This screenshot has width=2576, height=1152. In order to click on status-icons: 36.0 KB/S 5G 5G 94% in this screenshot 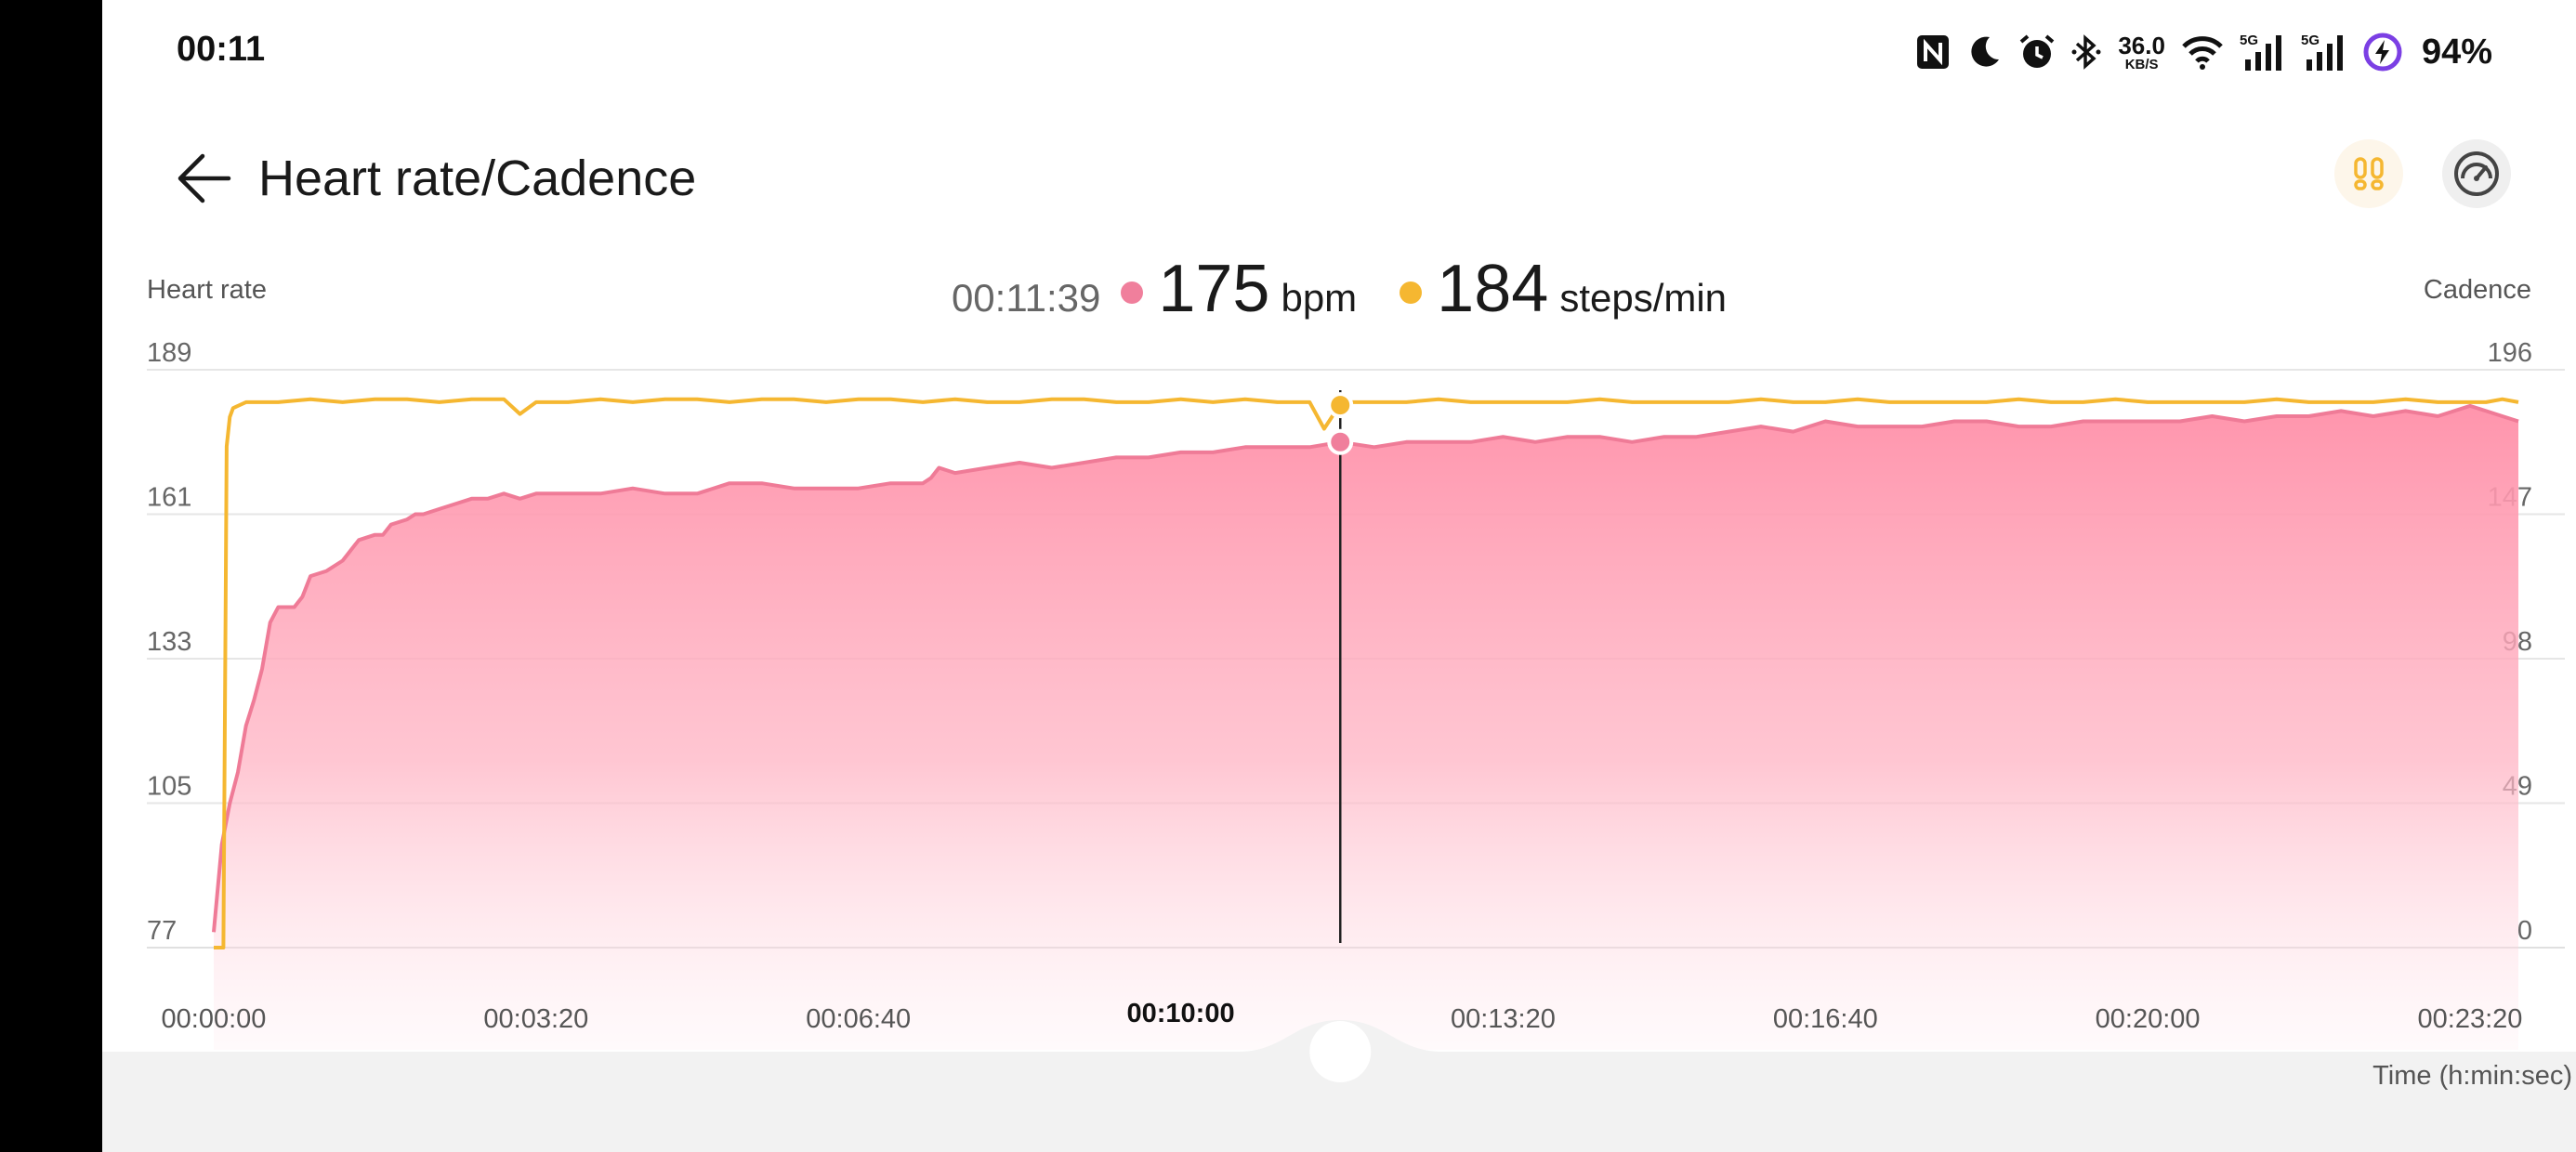, I will do `click(2203, 52)`.